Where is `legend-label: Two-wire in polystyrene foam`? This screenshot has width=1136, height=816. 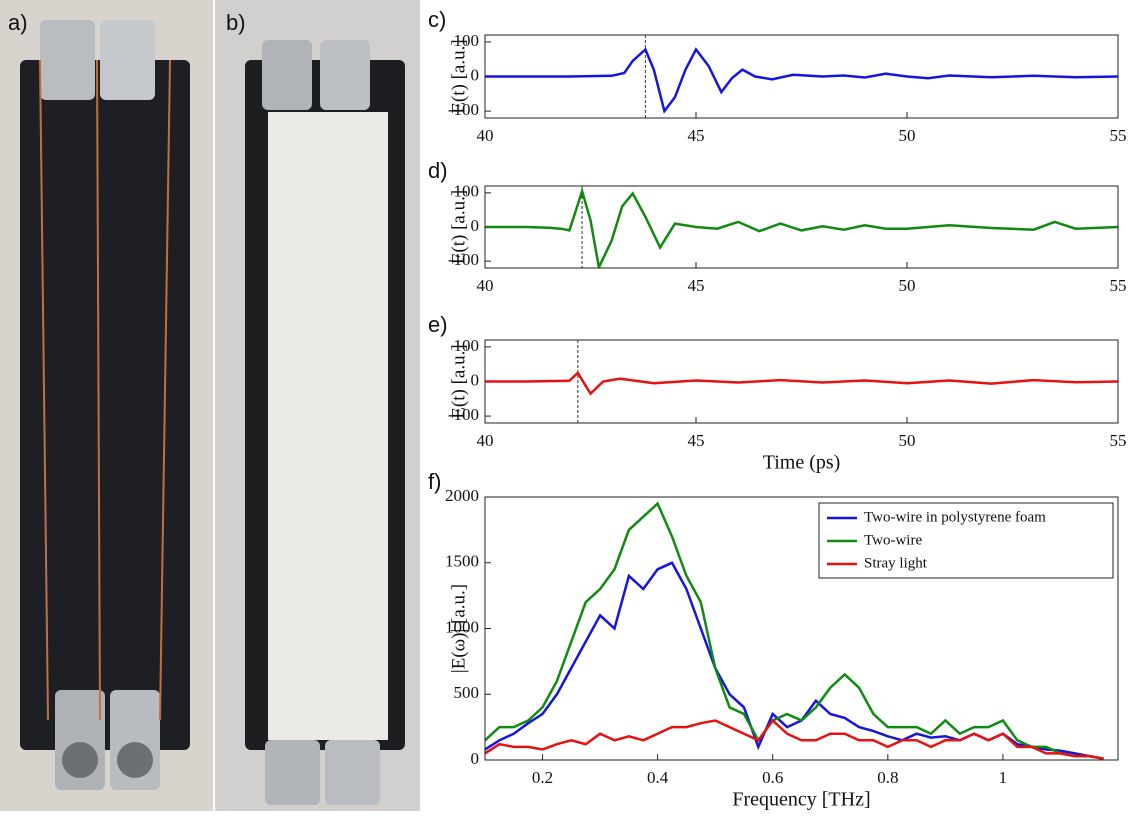 legend-label: Two-wire in polystyrene foam is located at coordinates (955, 517).